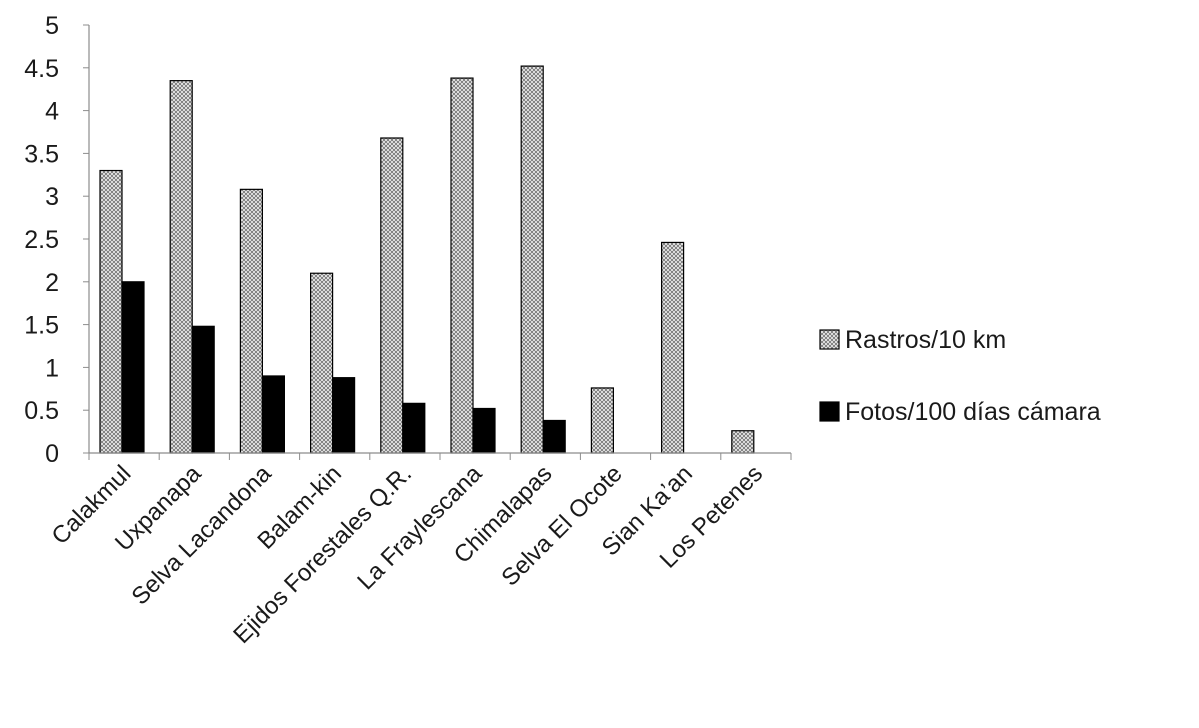 This screenshot has height=728, width=1199. What do you see at coordinates (52, 283) in the screenshot?
I see `y-tick-label: 2` at bounding box center [52, 283].